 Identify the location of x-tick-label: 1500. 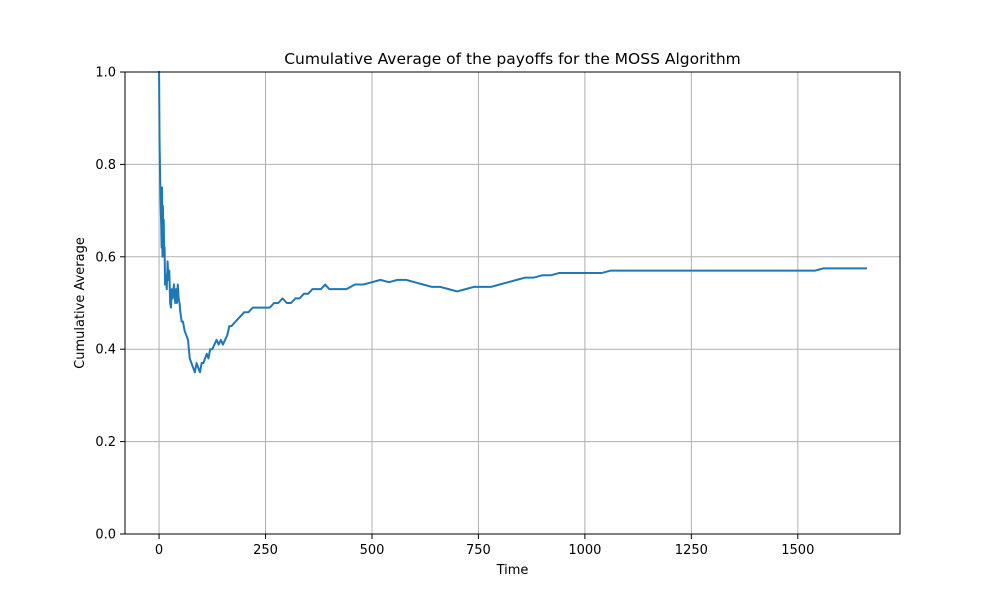
(797, 550).